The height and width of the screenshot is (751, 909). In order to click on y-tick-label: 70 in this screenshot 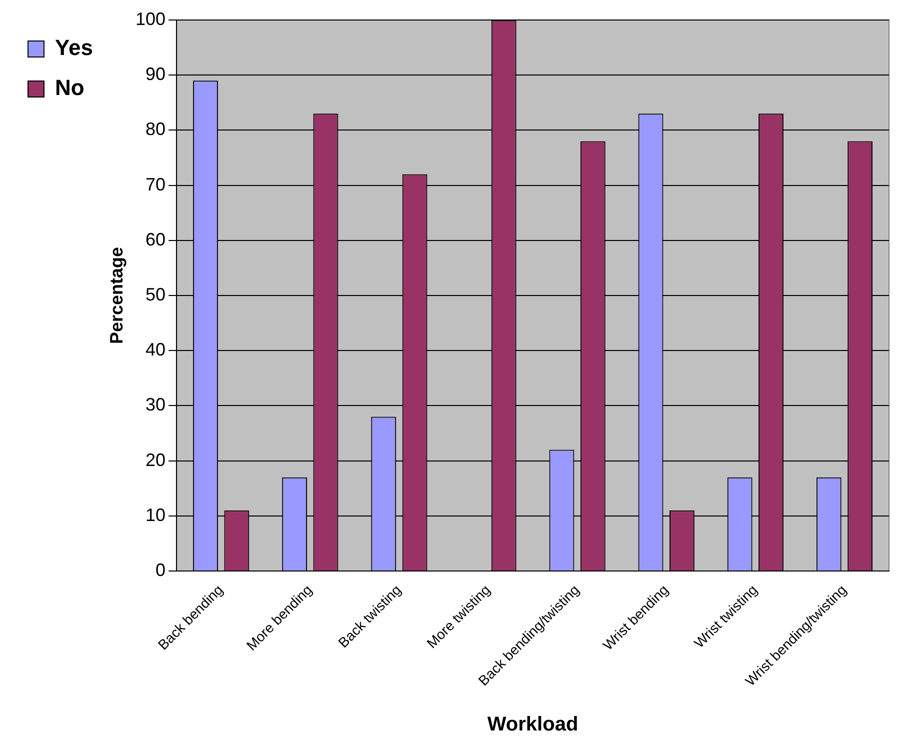, I will do `click(156, 184)`.